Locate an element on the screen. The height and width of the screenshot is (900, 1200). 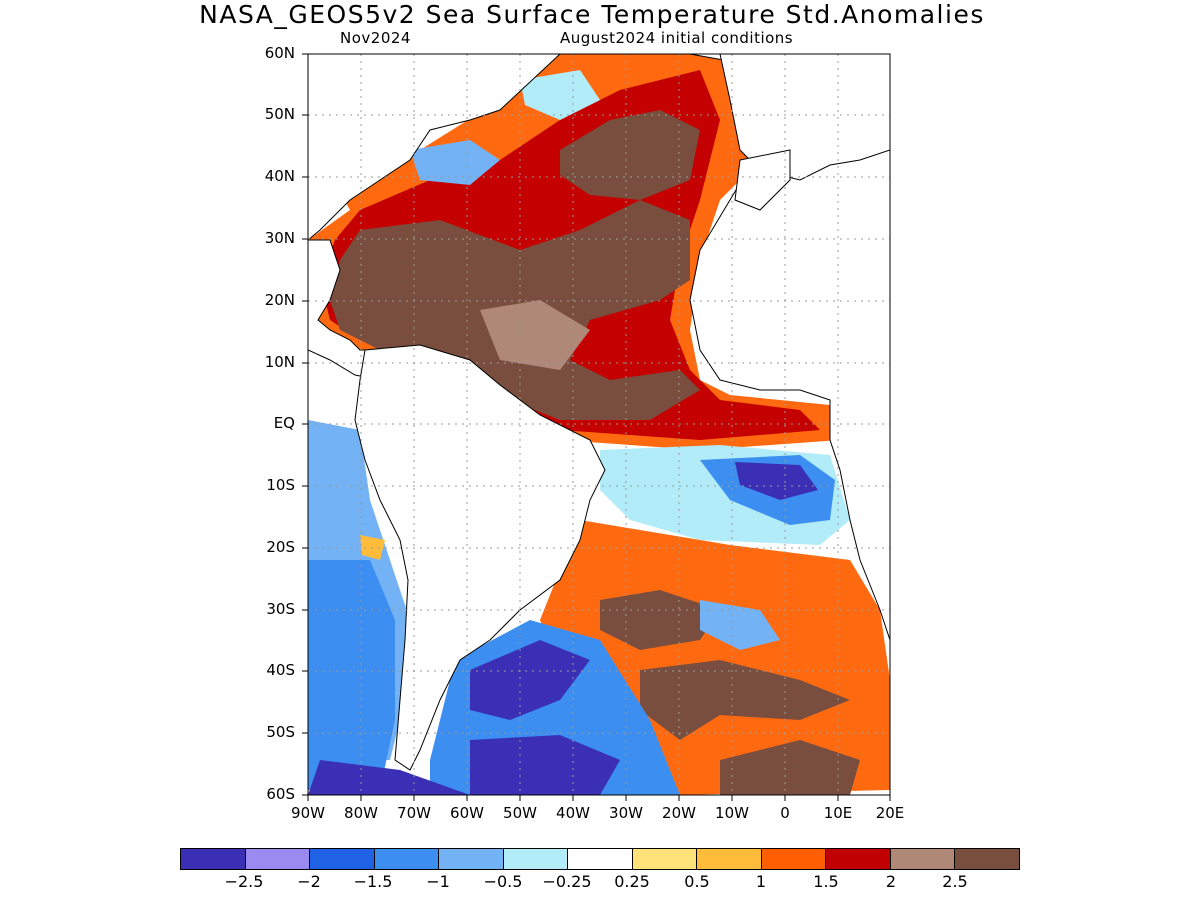
lat-label: 60S is located at coordinates (280, 794).